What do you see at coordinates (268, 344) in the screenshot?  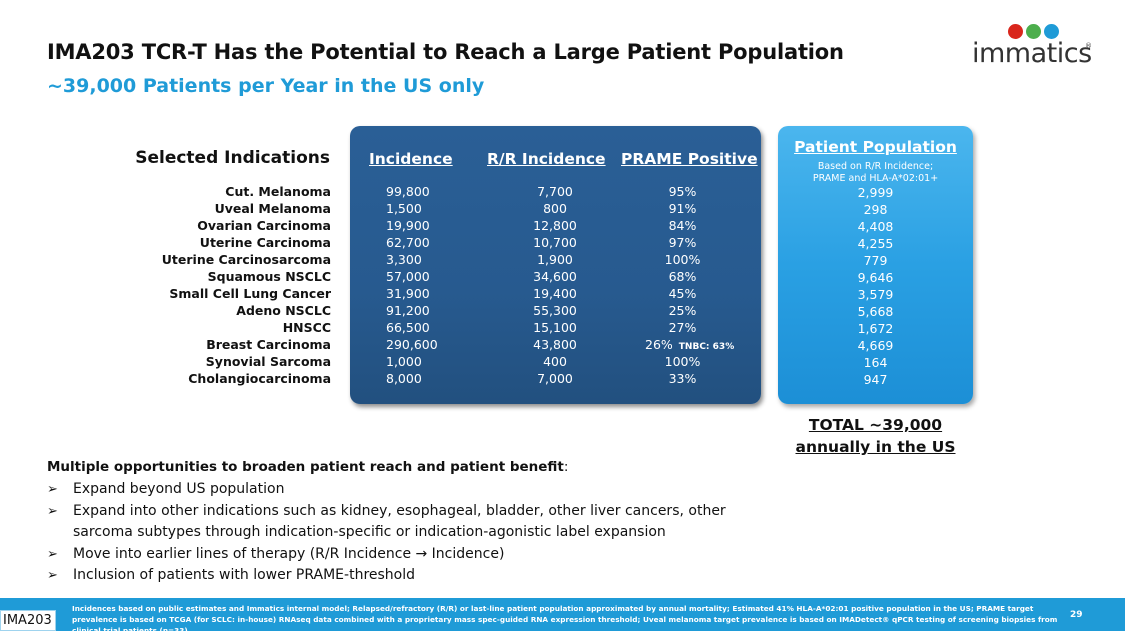 I see `indication-label: Breast Carcinoma` at bounding box center [268, 344].